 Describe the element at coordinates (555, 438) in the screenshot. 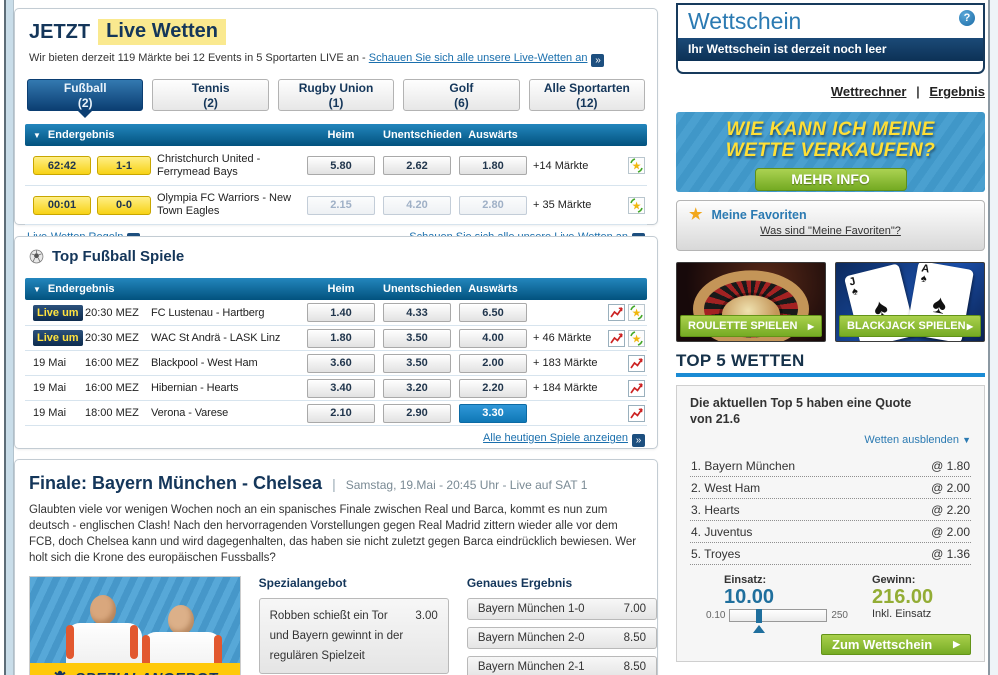

I see `all-todays-games-link: Alle heutigen Spiele anzeigen` at that location.